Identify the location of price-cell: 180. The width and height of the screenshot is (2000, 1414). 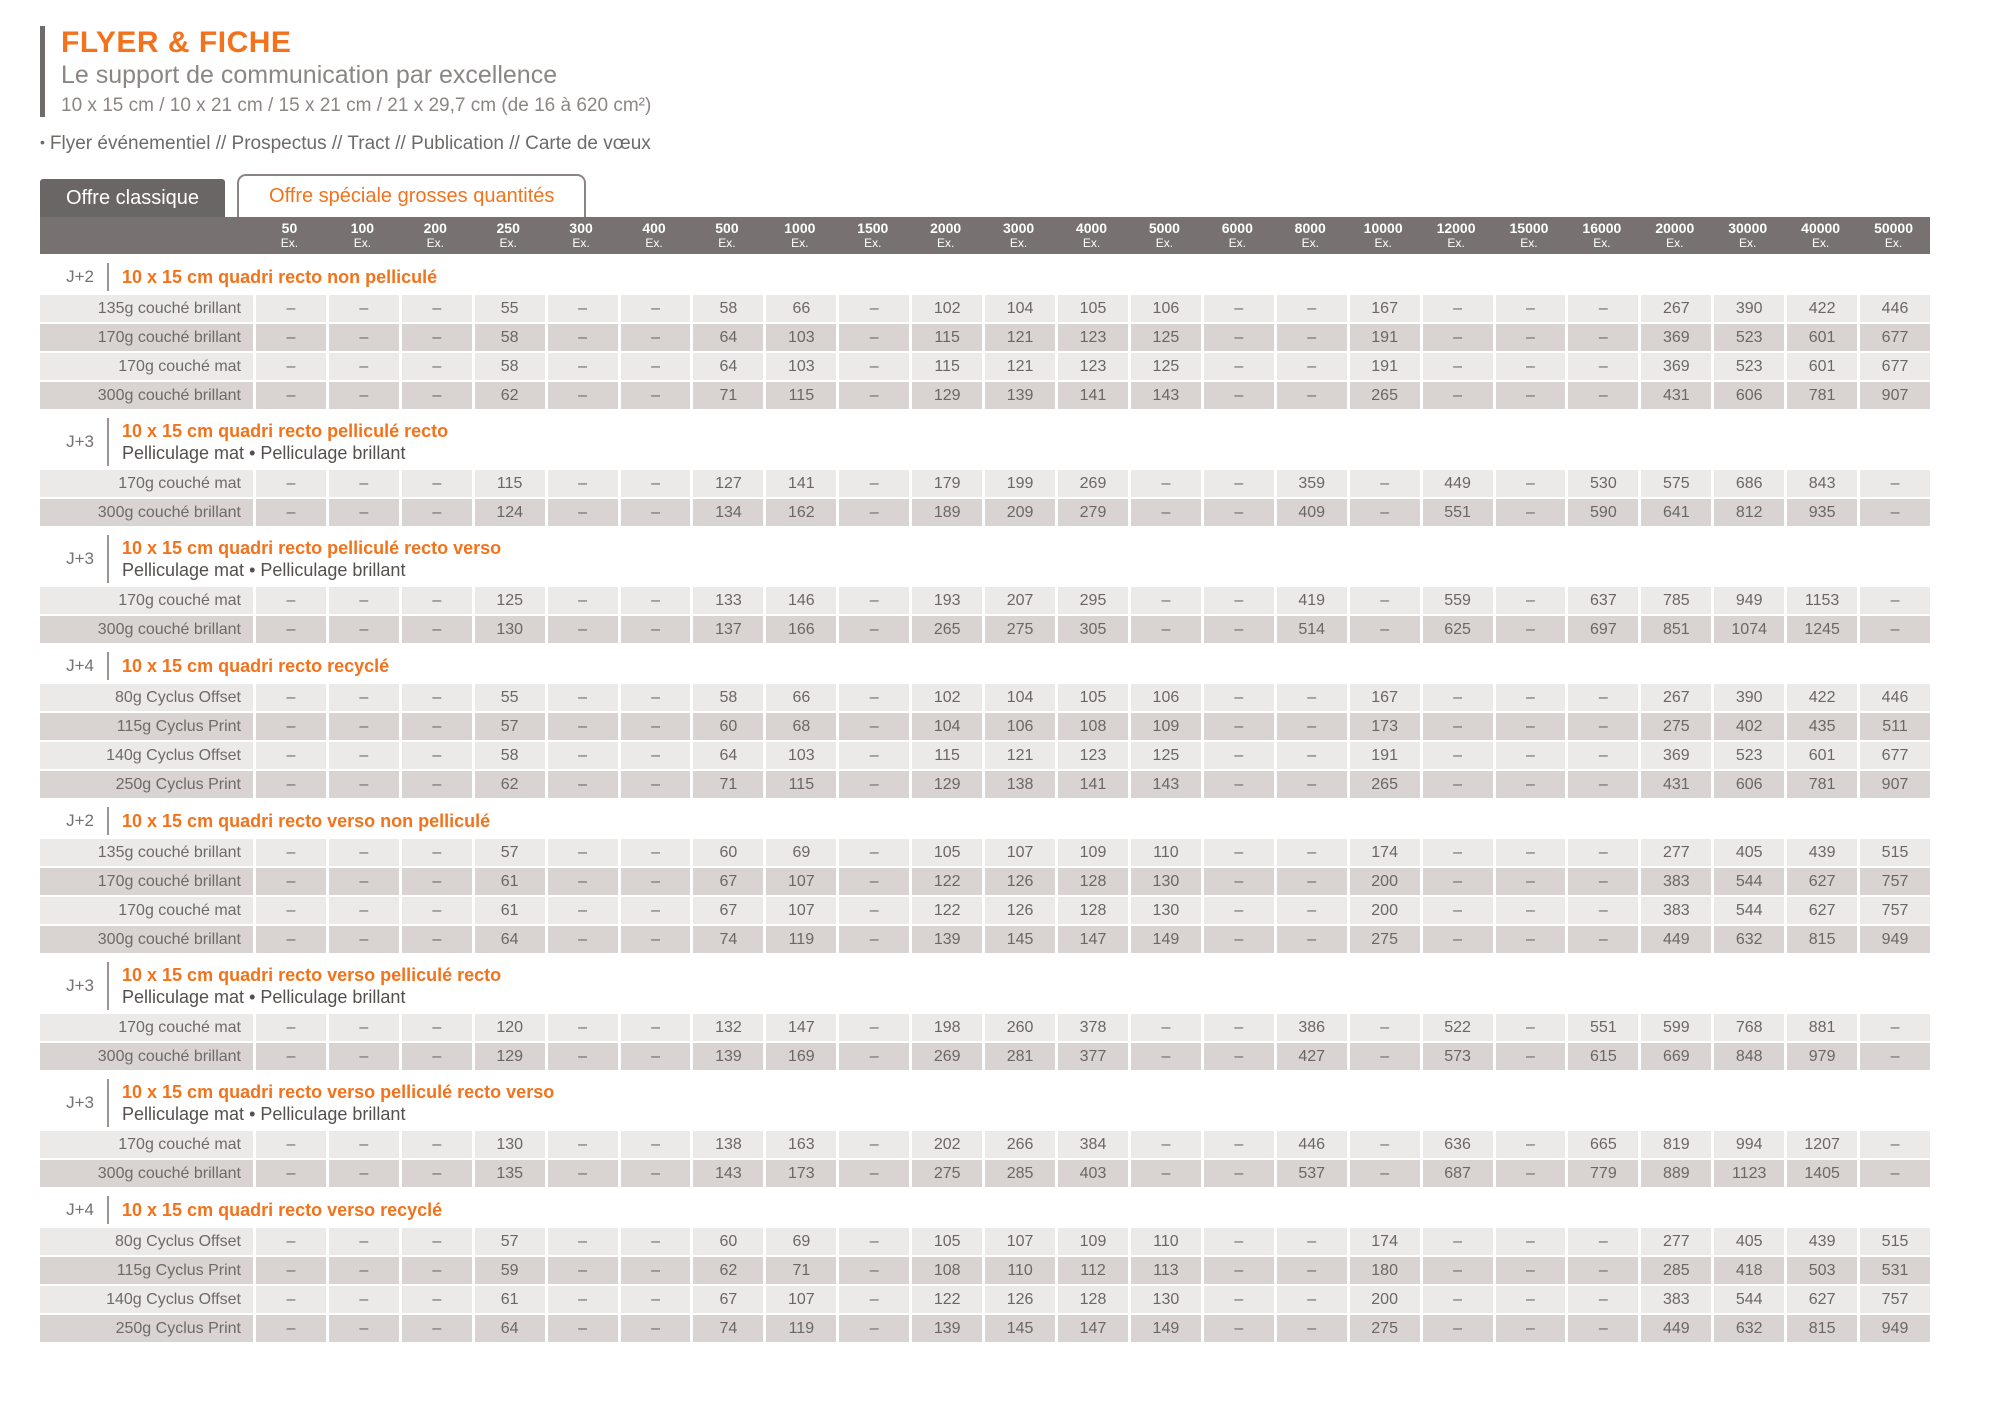
(1384, 1270).